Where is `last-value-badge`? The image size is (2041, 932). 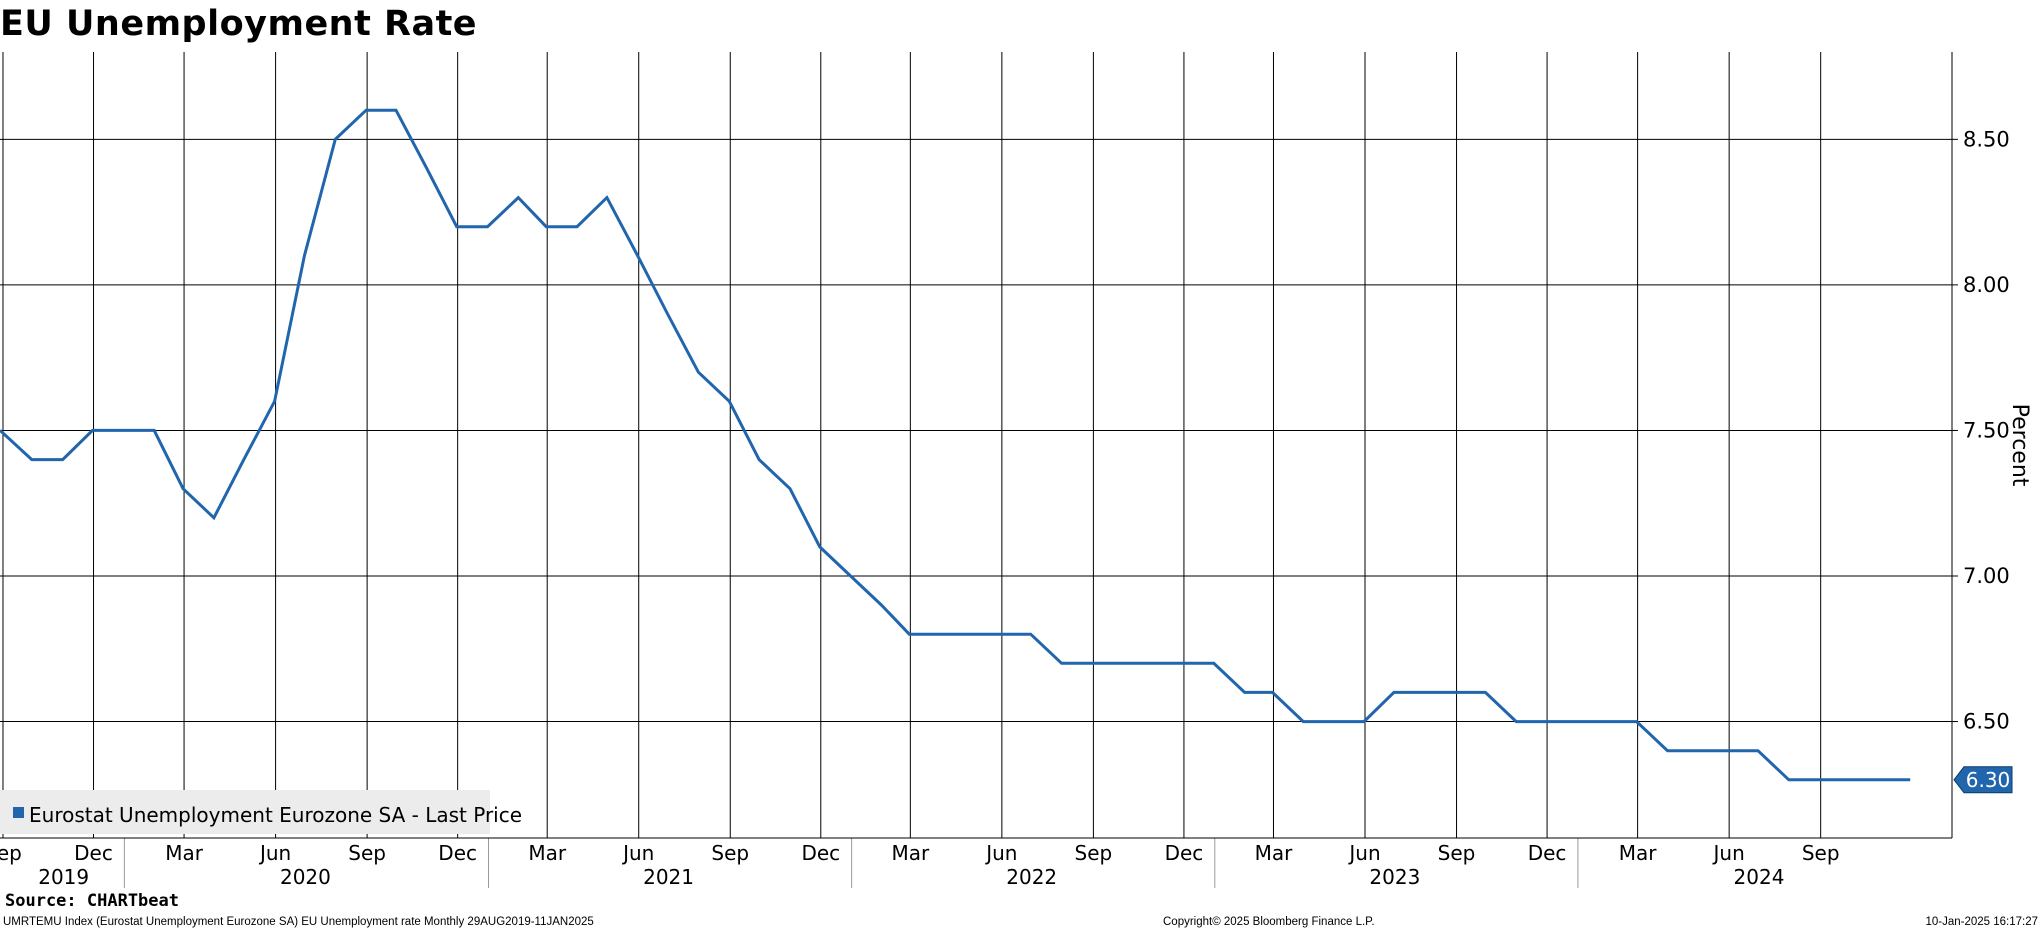
last-value-badge is located at coordinates (1983, 780).